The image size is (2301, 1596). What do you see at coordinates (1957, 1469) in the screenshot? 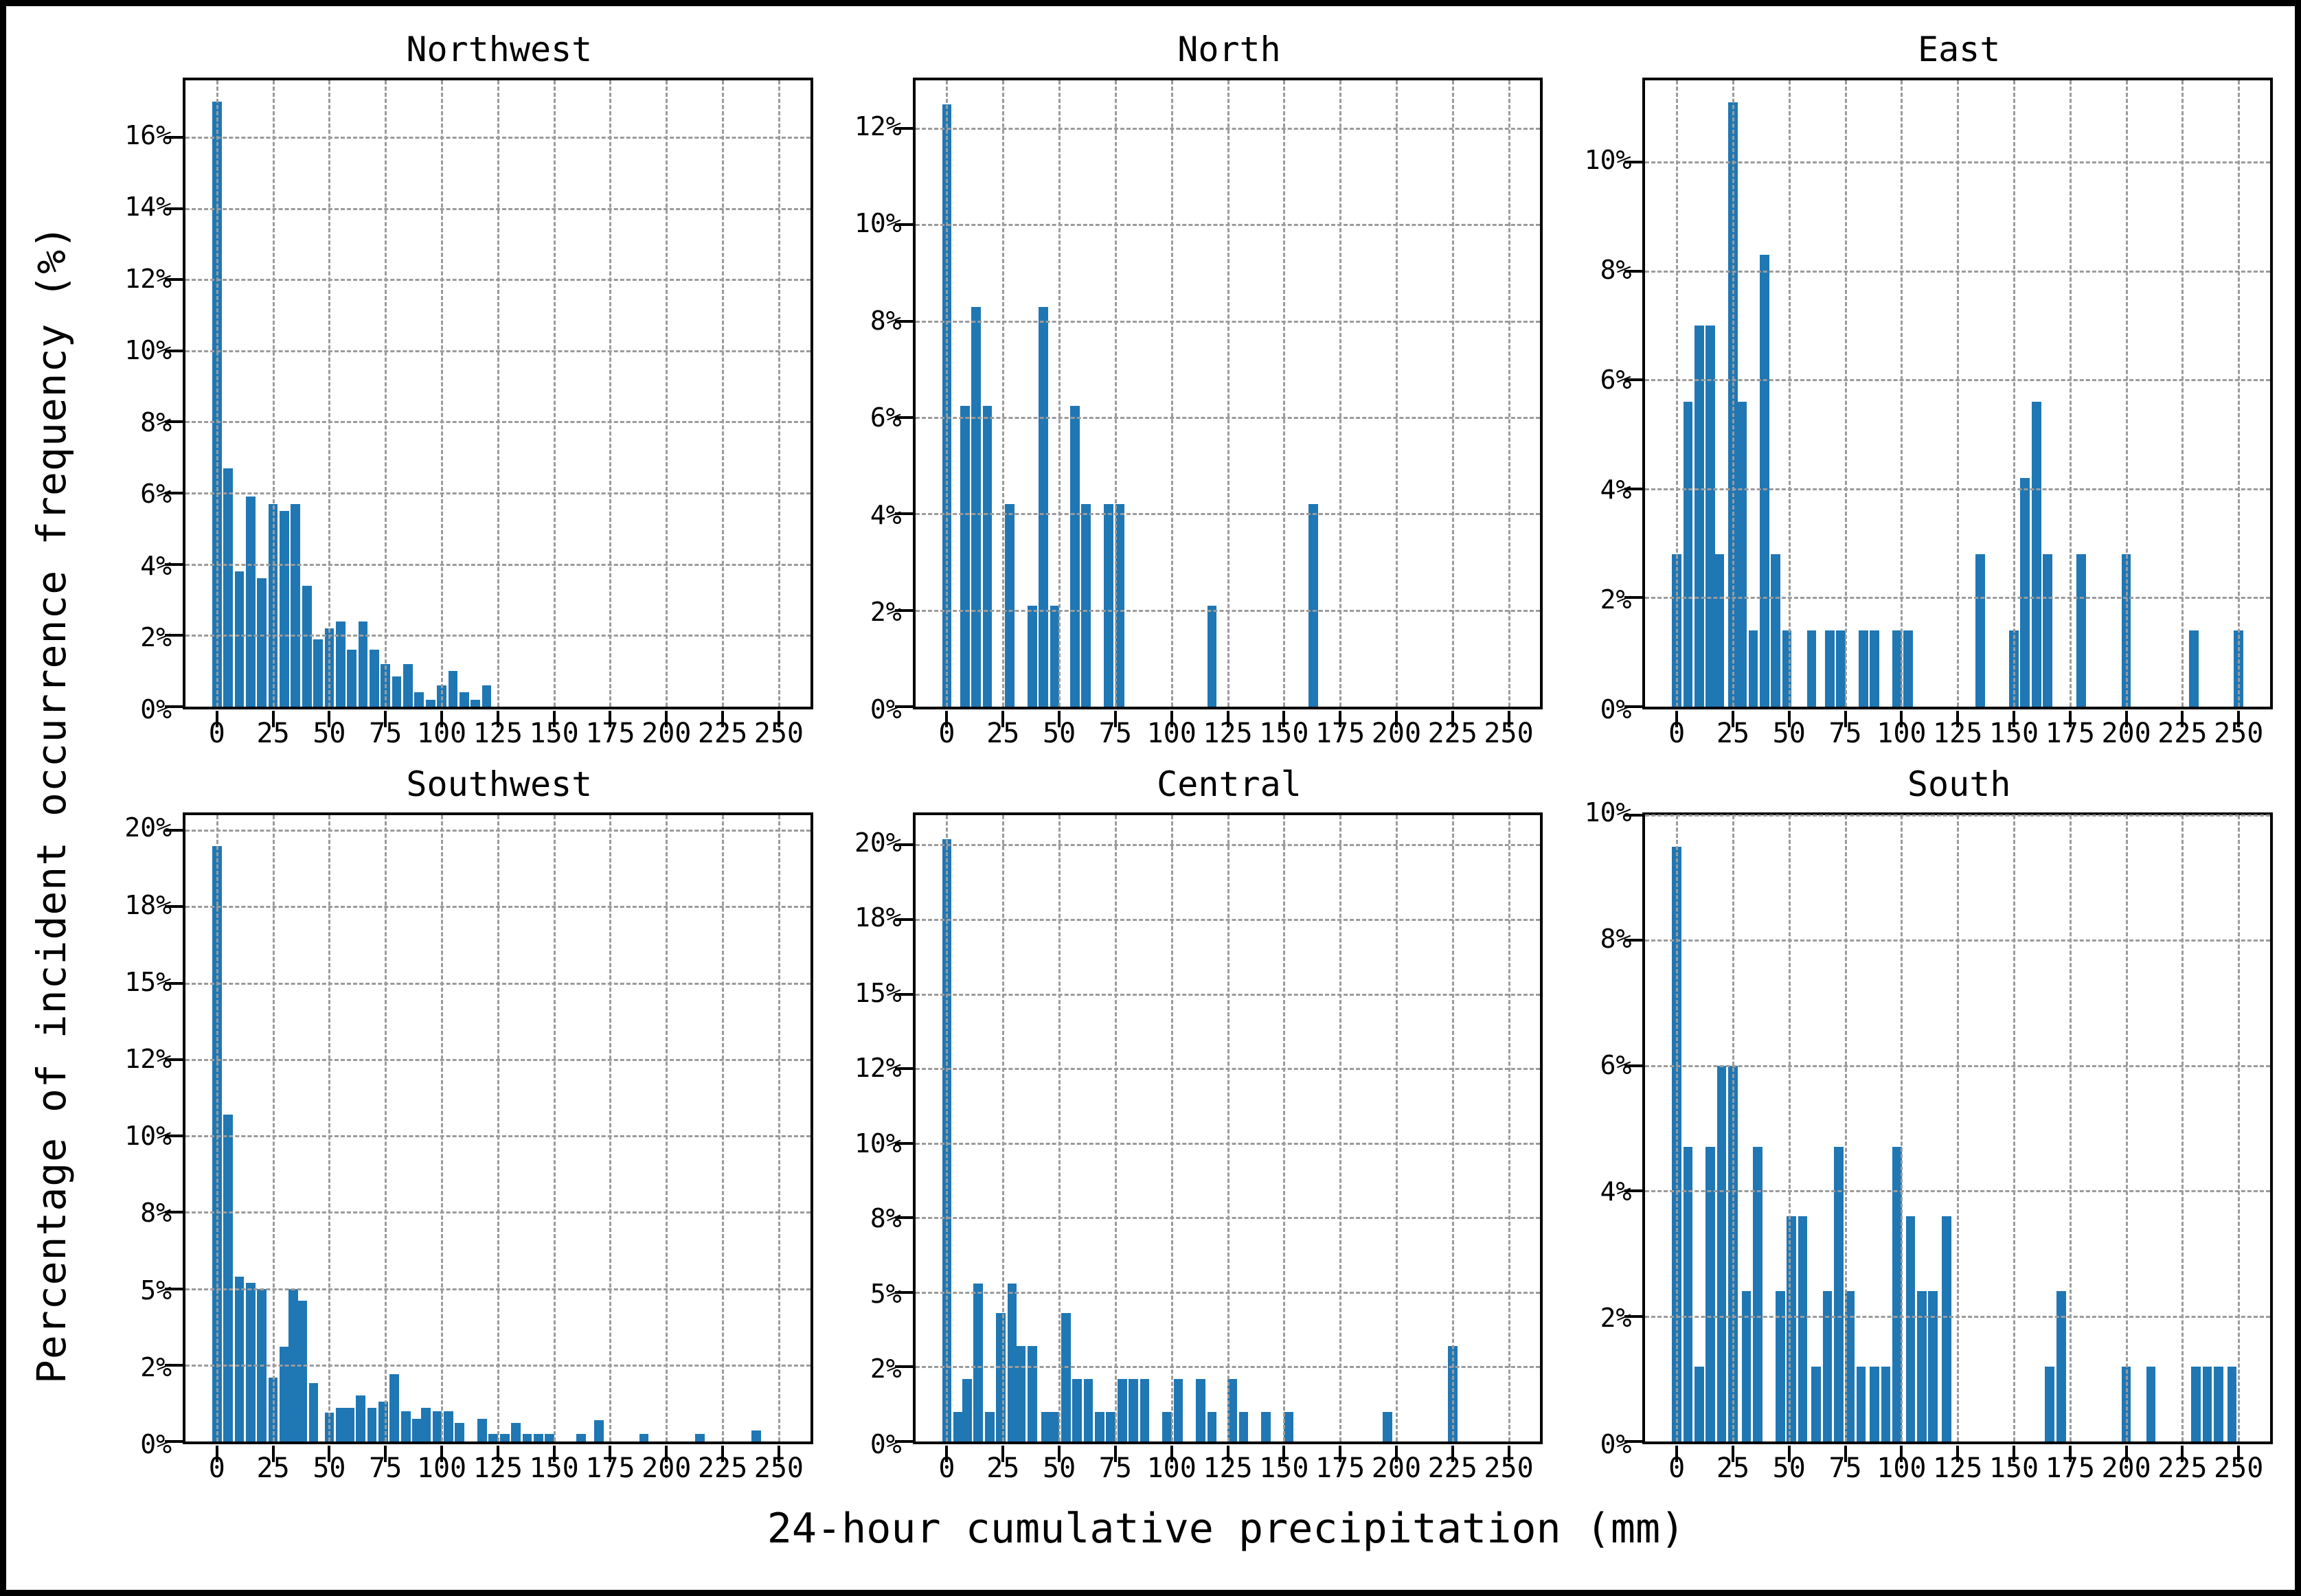
I see `x-tick-labels: 0 25 50 75 100 125 150 175 200 225 250` at bounding box center [1957, 1469].